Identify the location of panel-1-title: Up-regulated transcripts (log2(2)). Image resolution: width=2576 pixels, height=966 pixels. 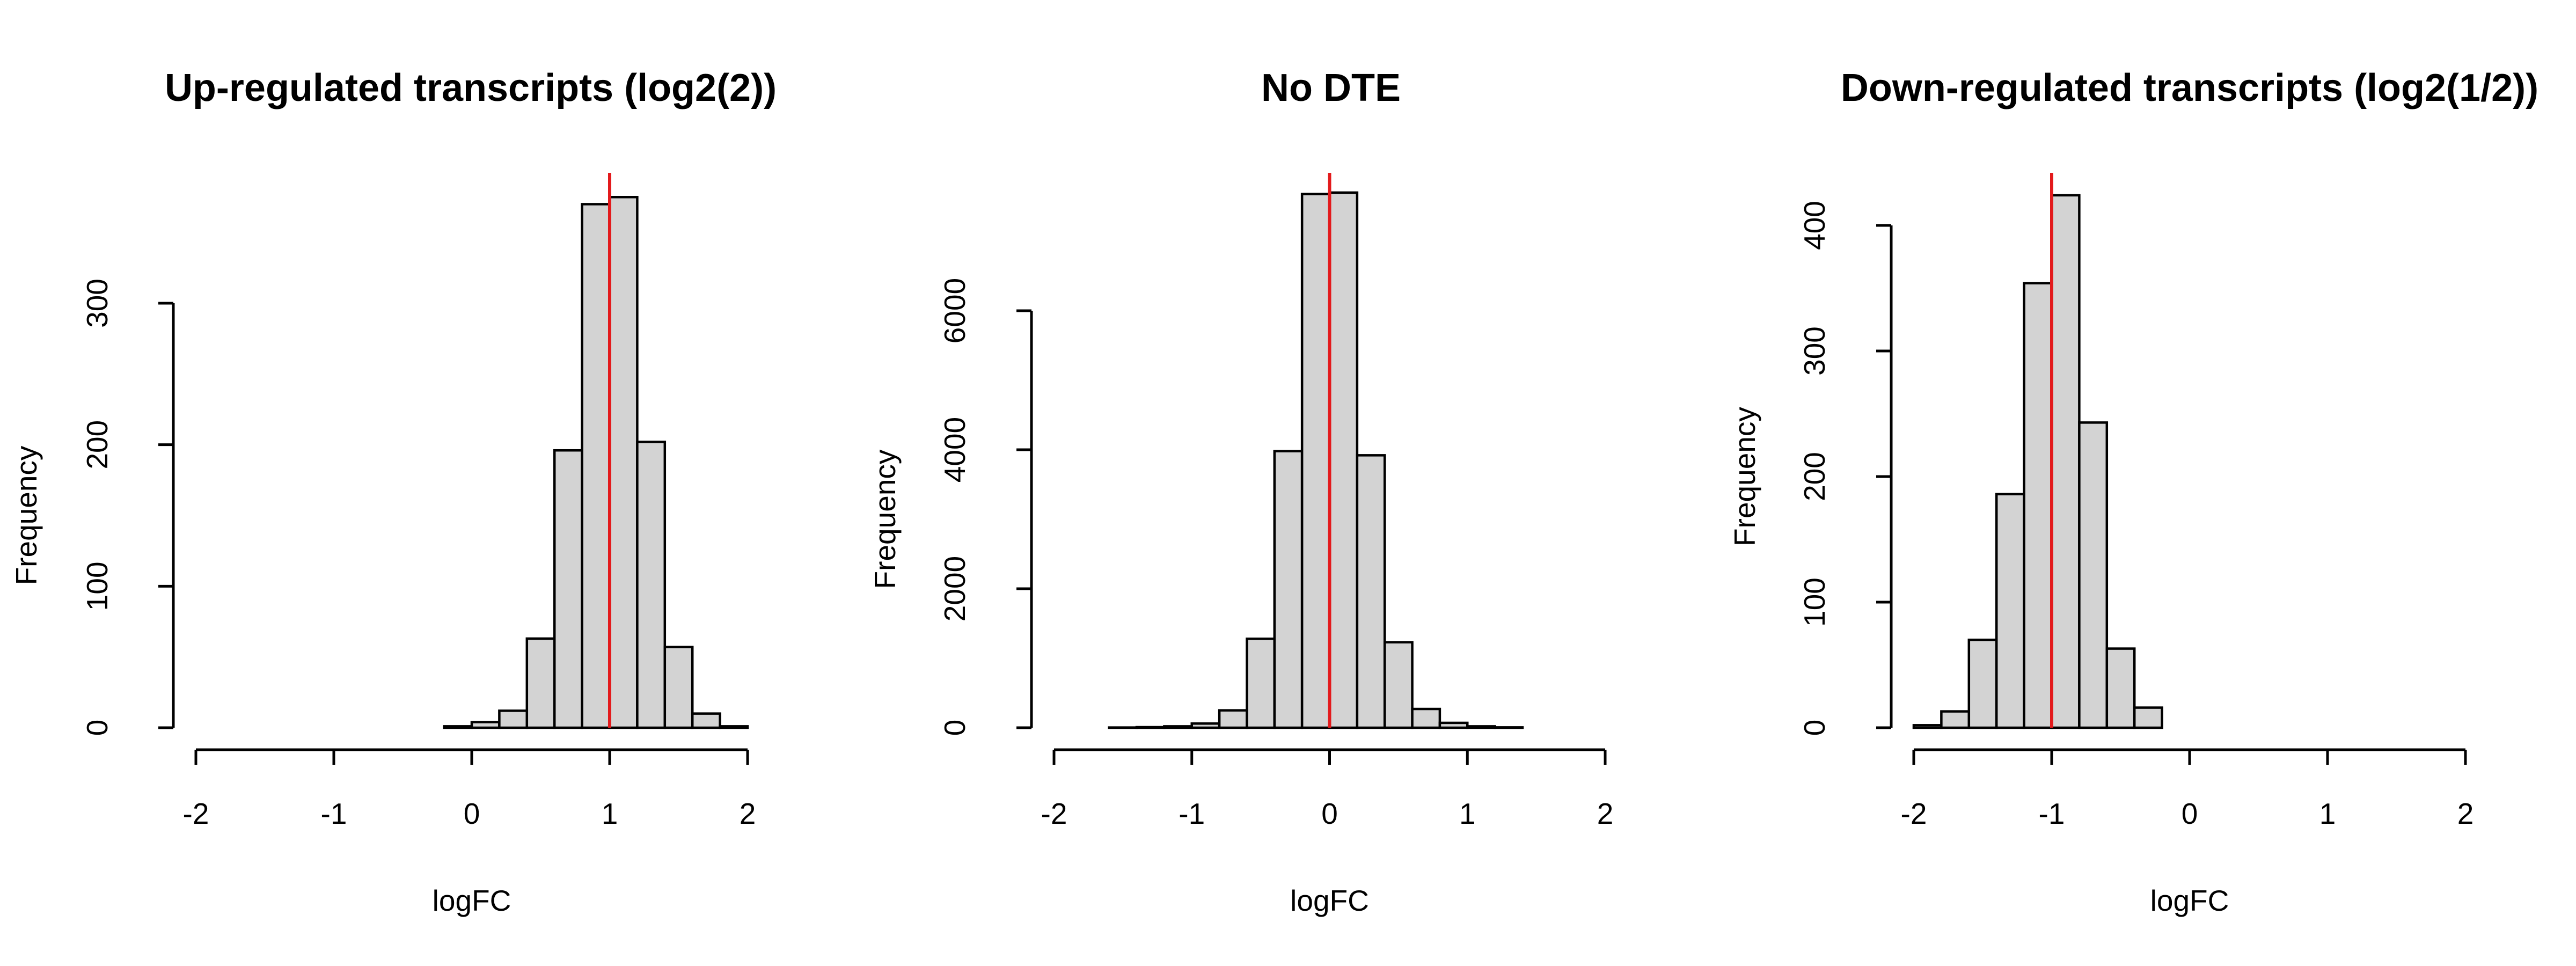
(471, 88).